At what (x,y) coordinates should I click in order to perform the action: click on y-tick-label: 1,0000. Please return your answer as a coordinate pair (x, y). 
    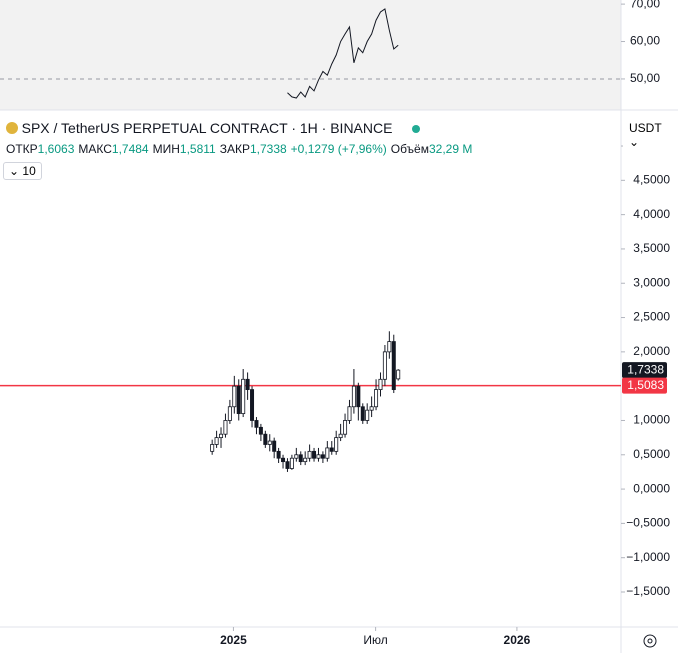
    Looking at the image, I should click on (651, 420).